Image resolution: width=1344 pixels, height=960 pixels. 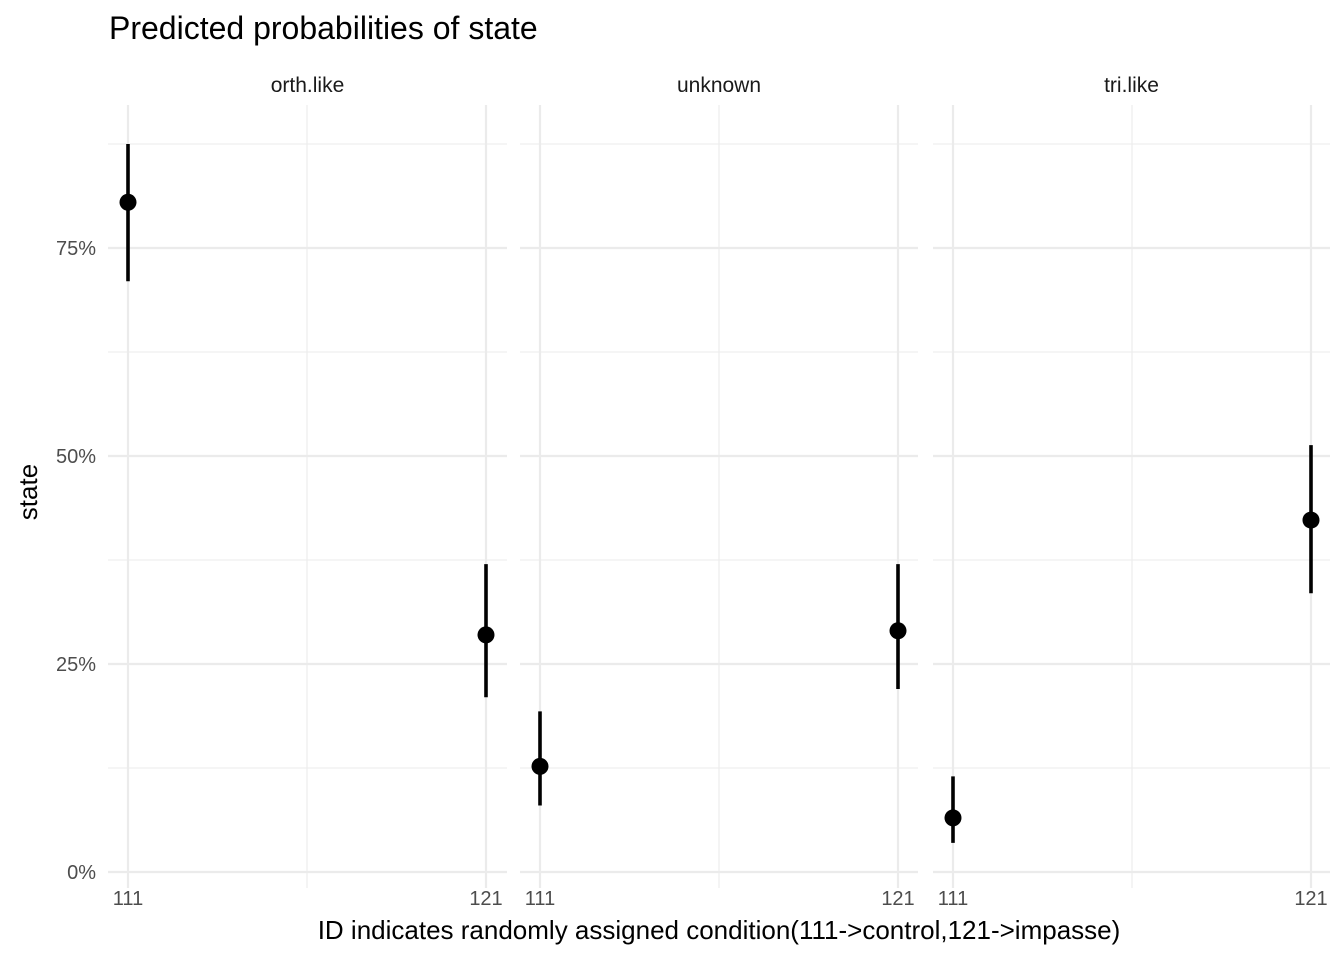 What do you see at coordinates (81, 873) in the screenshot?
I see `y-tick-label: 0%` at bounding box center [81, 873].